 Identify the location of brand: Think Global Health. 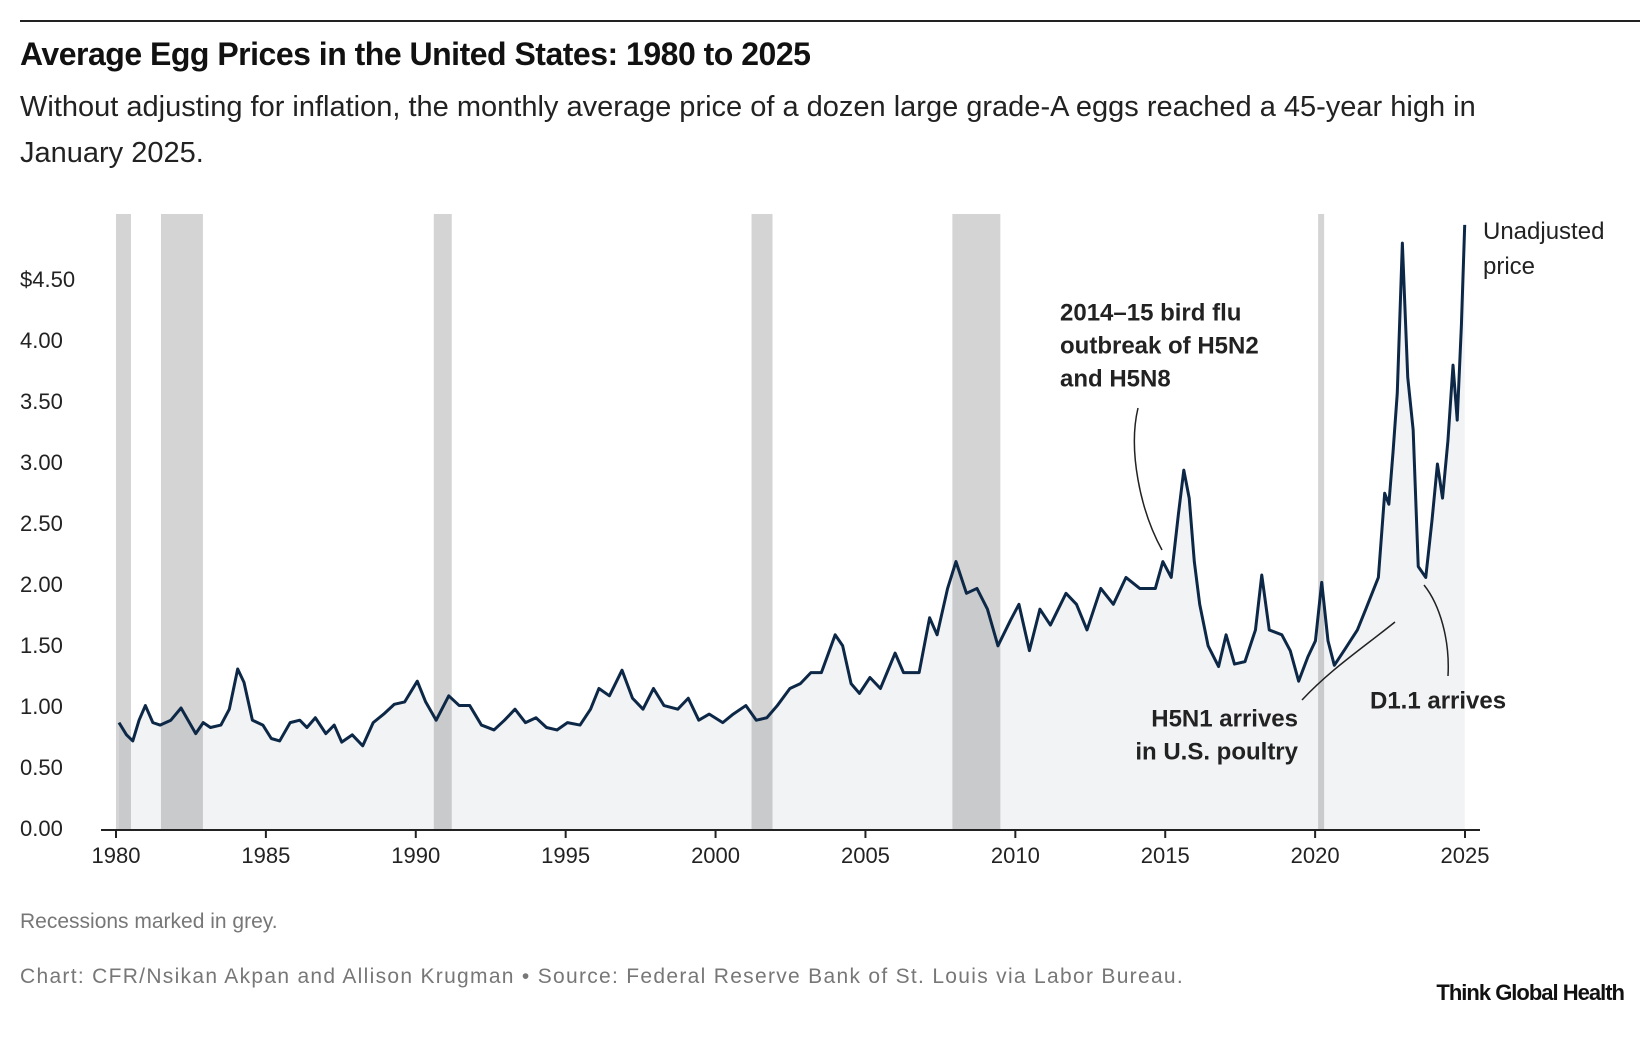
(1530, 992).